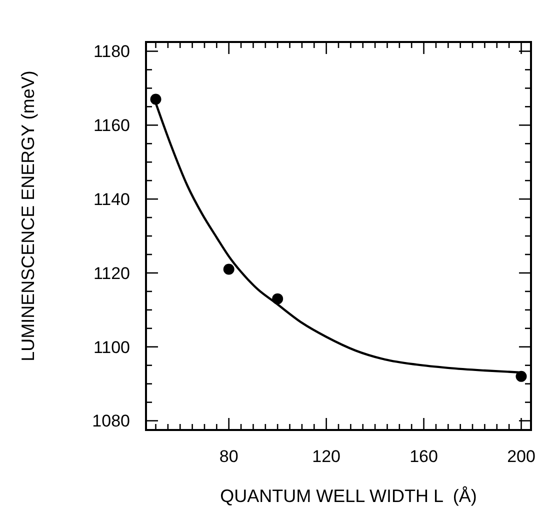 The height and width of the screenshot is (514, 538). I want to click on x-tick-label: 80, so click(228, 456).